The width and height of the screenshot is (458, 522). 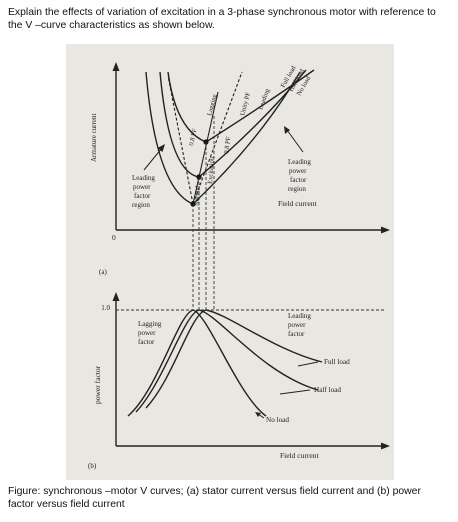 I want to click on bottom-curve-label-full-load: Full load, so click(x=337, y=362).